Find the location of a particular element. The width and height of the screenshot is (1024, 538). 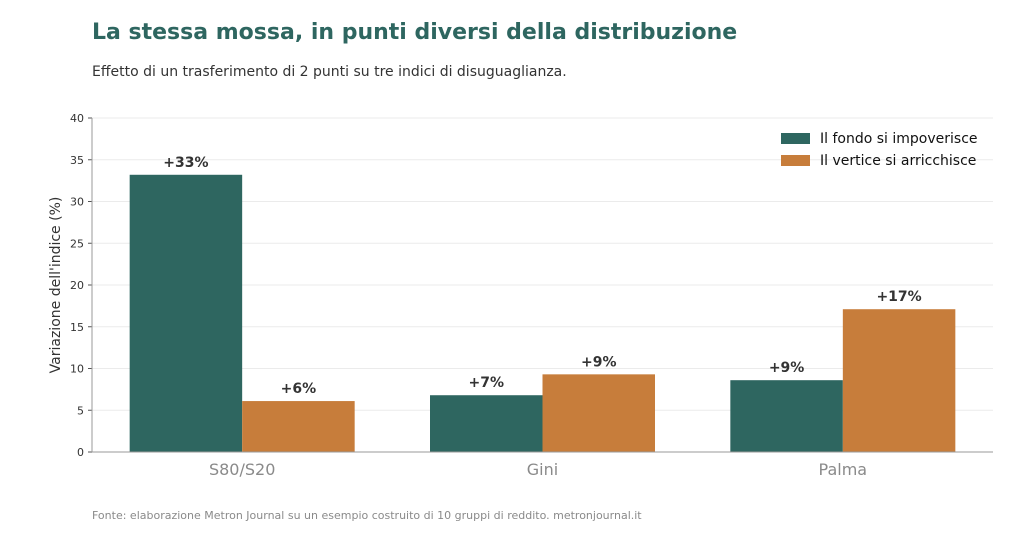

bar-value-label: +7% is located at coordinates (487, 383).